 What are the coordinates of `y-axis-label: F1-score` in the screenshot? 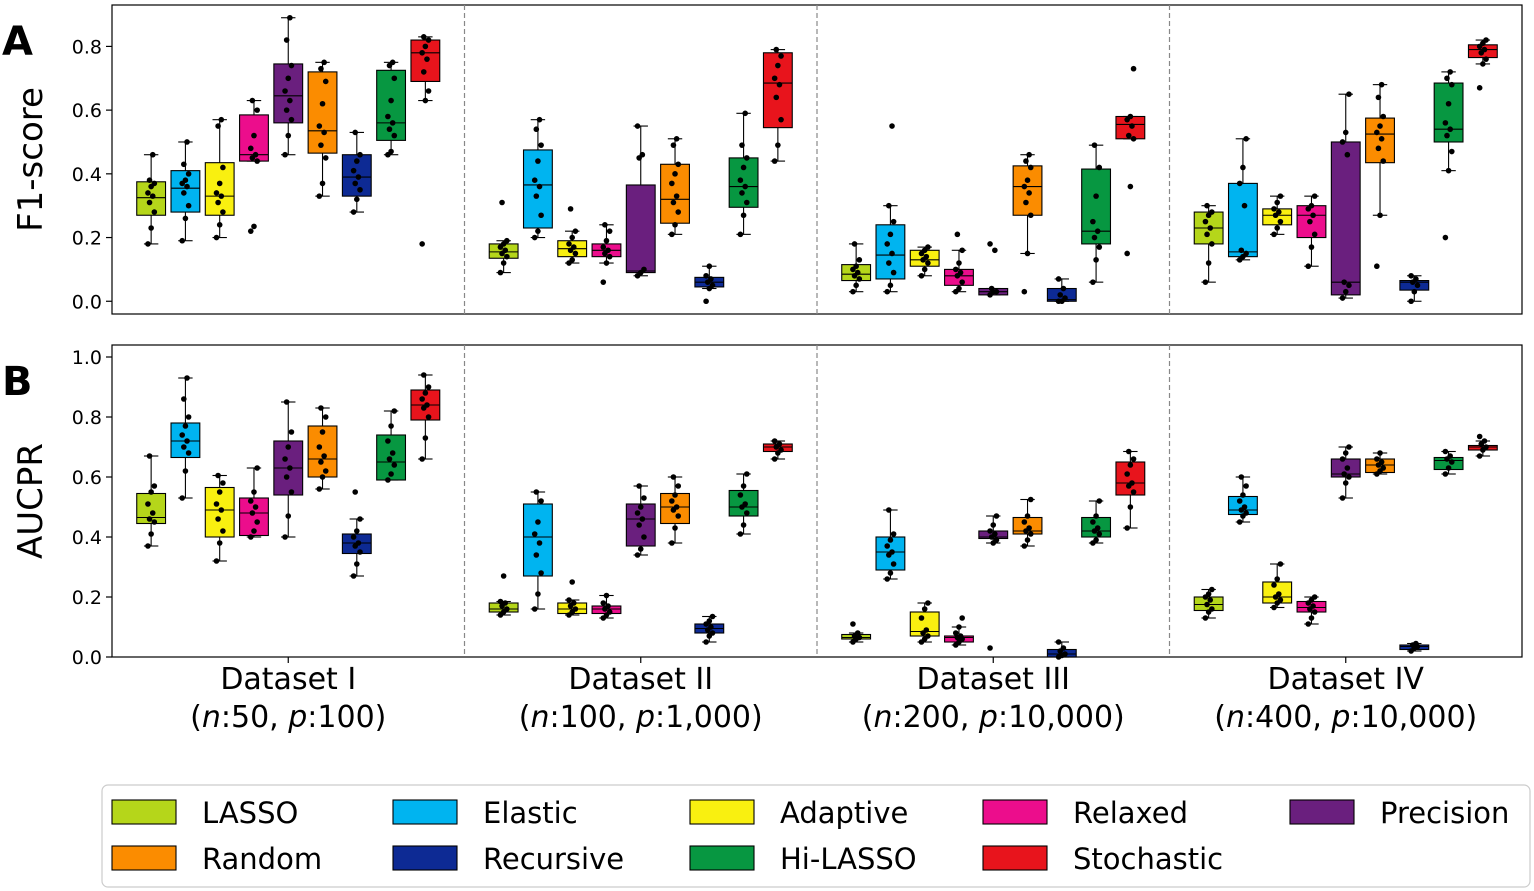 It's located at (31, 159).